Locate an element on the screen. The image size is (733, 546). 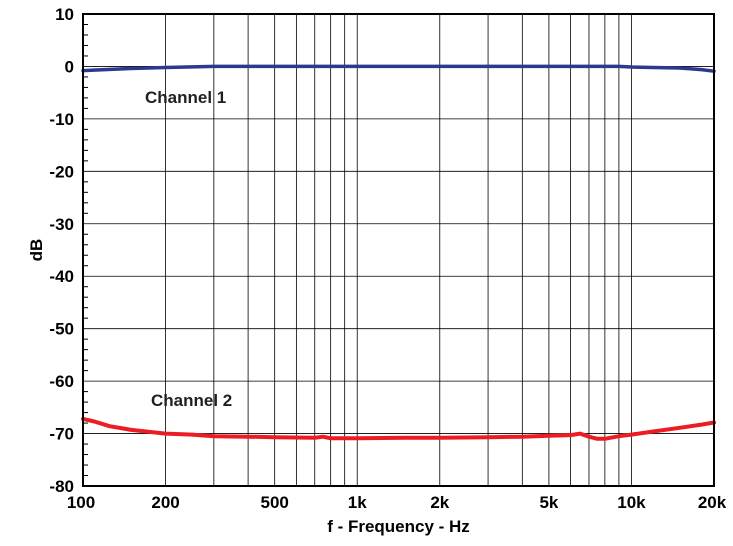
series-channel-1-line is located at coordinates (398, 68).